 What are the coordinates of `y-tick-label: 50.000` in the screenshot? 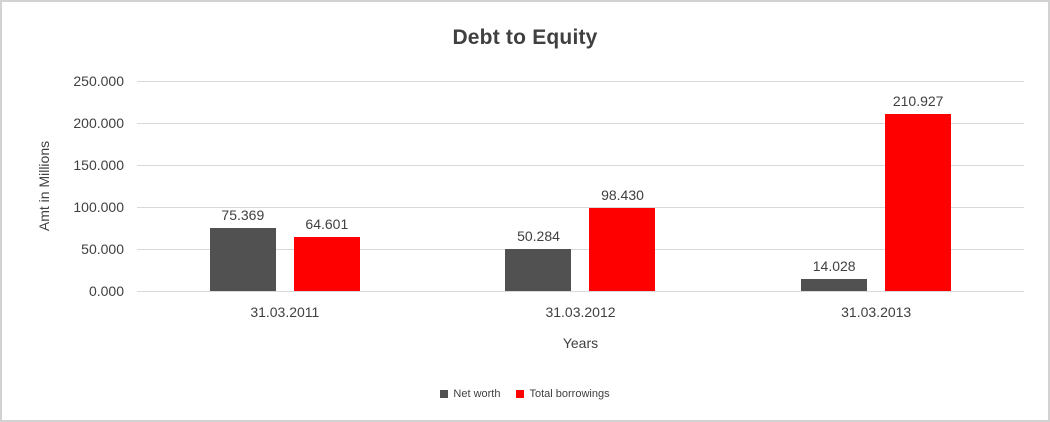 It's located at (102, 249).